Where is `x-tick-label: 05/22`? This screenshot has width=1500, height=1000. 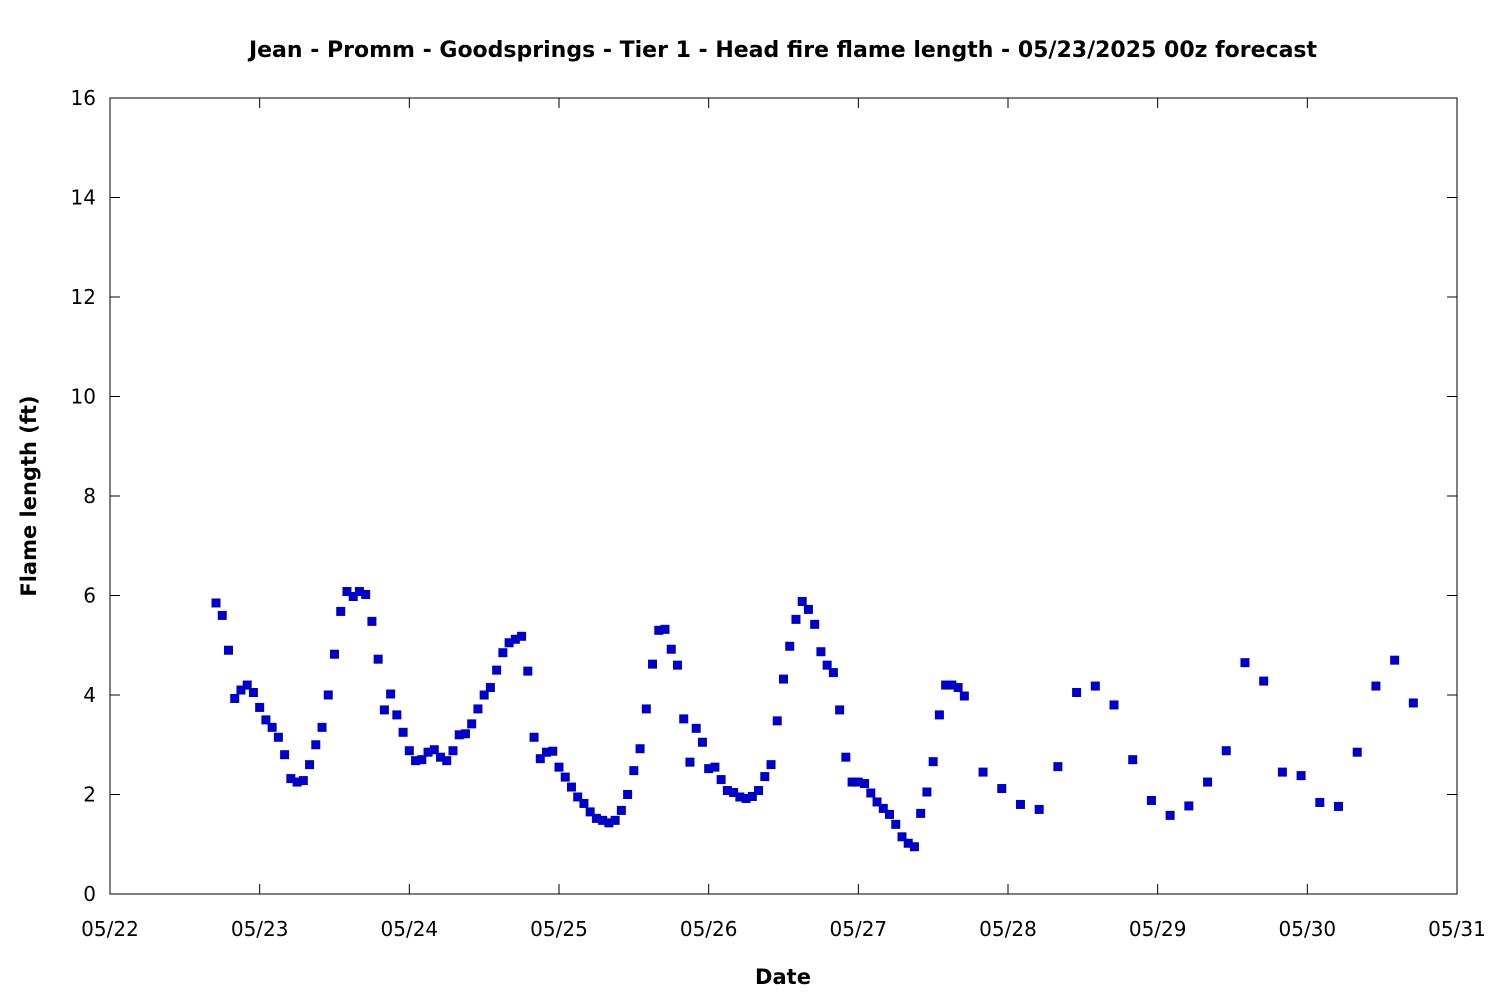 x-tick-label: 05/22 is located at coordinates (110, 929).